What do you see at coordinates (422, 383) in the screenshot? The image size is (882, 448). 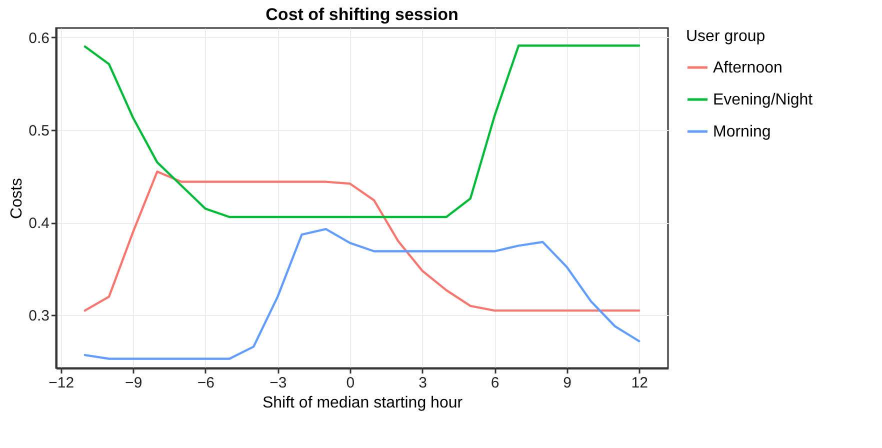 I see `x-tick-label: 3` at bounding box center [422, 383].